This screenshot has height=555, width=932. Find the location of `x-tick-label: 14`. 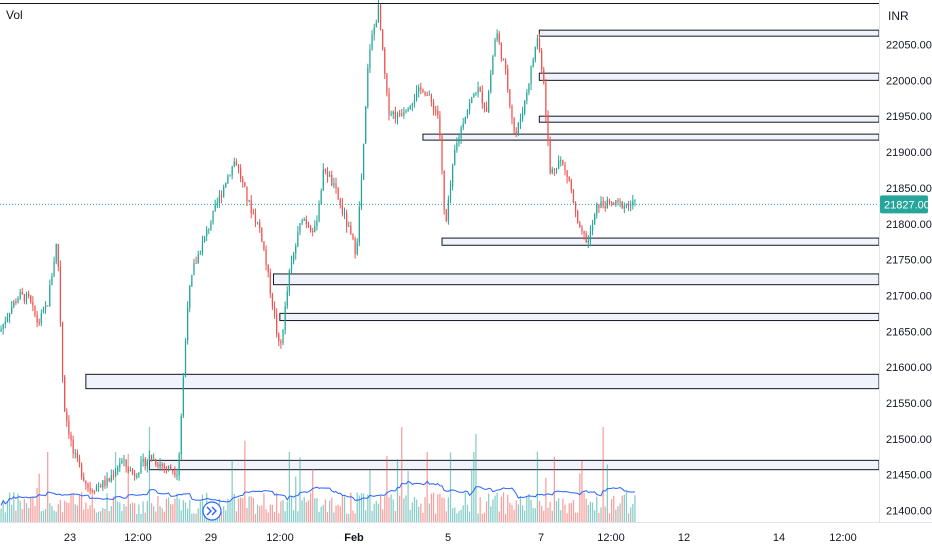

x-tick-label: 14 is located at coordinates (779, 538).